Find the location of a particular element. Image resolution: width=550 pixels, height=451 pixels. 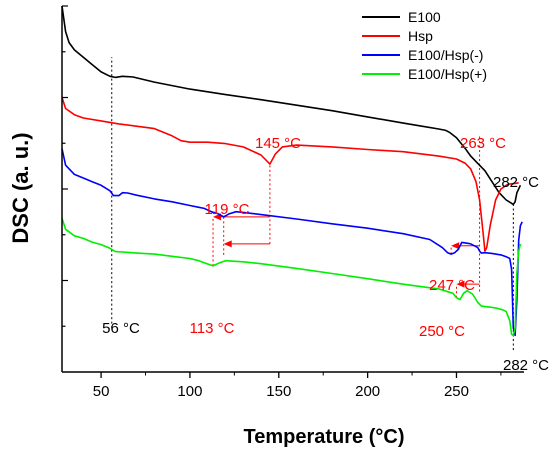

legend-label-2: E100/Hsp(-) is located at coordinates (445, 55).